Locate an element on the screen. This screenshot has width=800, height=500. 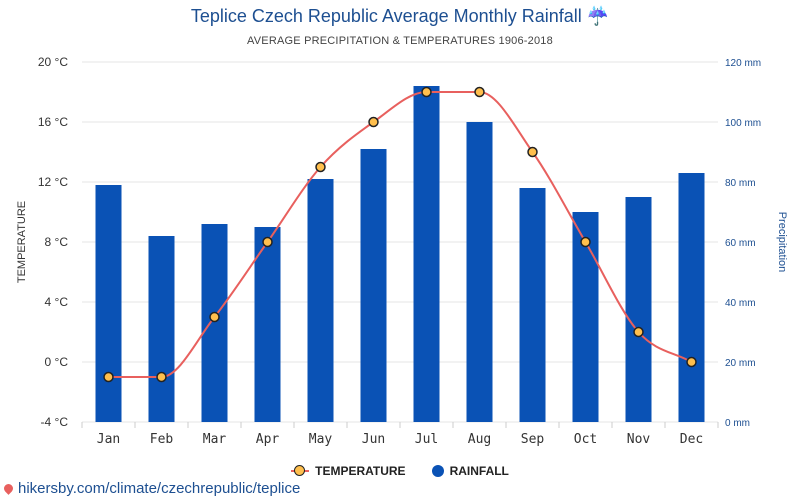
temperature-line-icon is located at coordinates (300, 471).